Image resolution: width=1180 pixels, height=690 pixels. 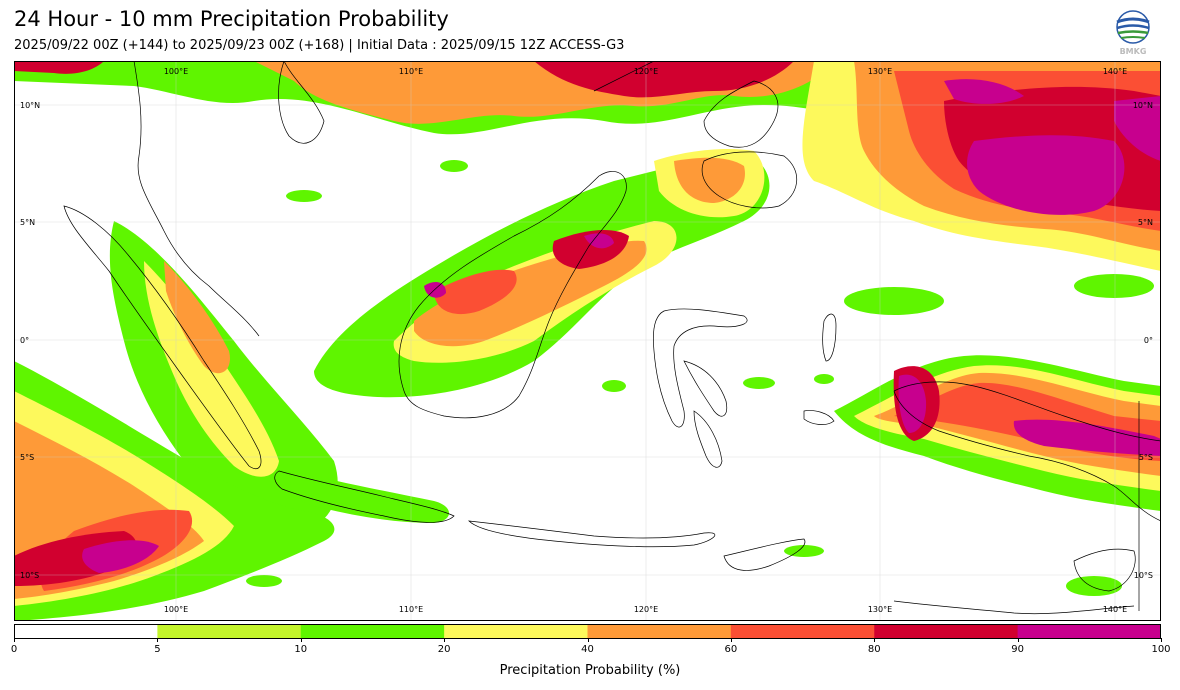 What do you see at coordinates (27, 222) in the screenshot?
I see `lat-label-5n: 5°N` at bounding box center [27, 222].